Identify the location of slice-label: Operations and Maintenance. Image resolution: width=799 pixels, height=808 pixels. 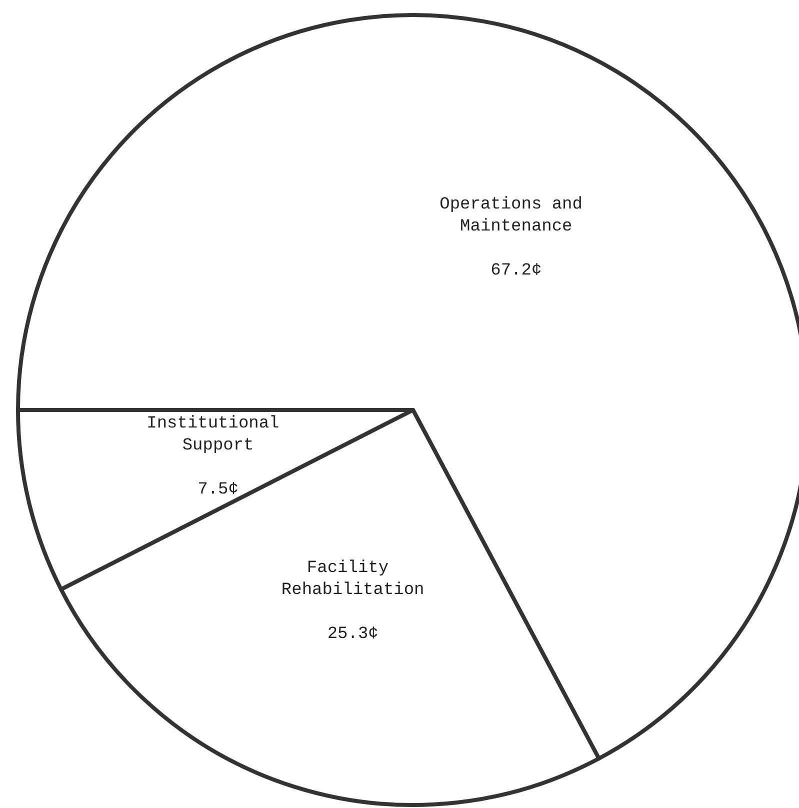
(516, 216).